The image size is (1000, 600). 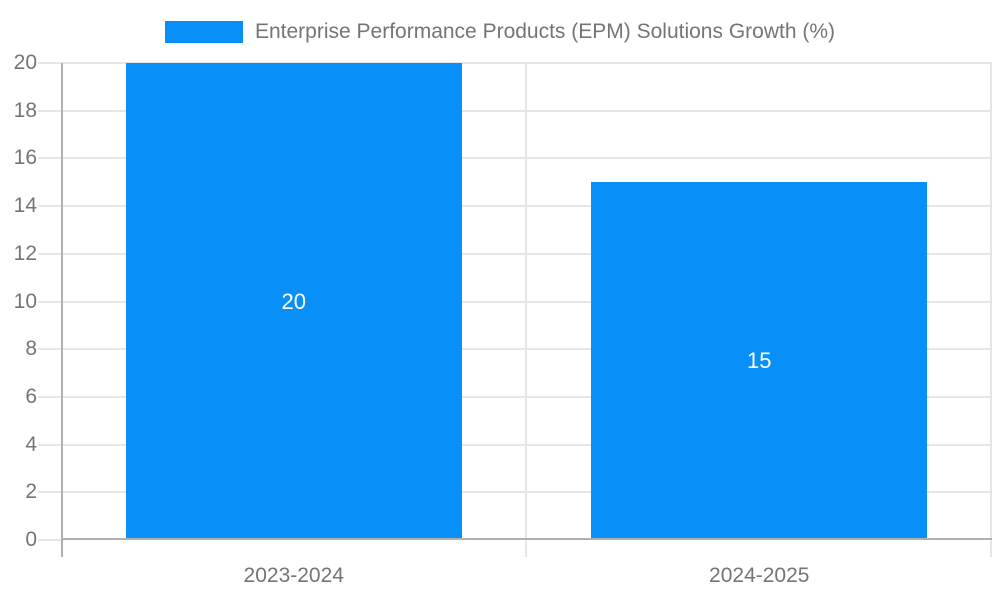 I want to click on y-axis-tick-label: 14, so click(x=25, y=206).